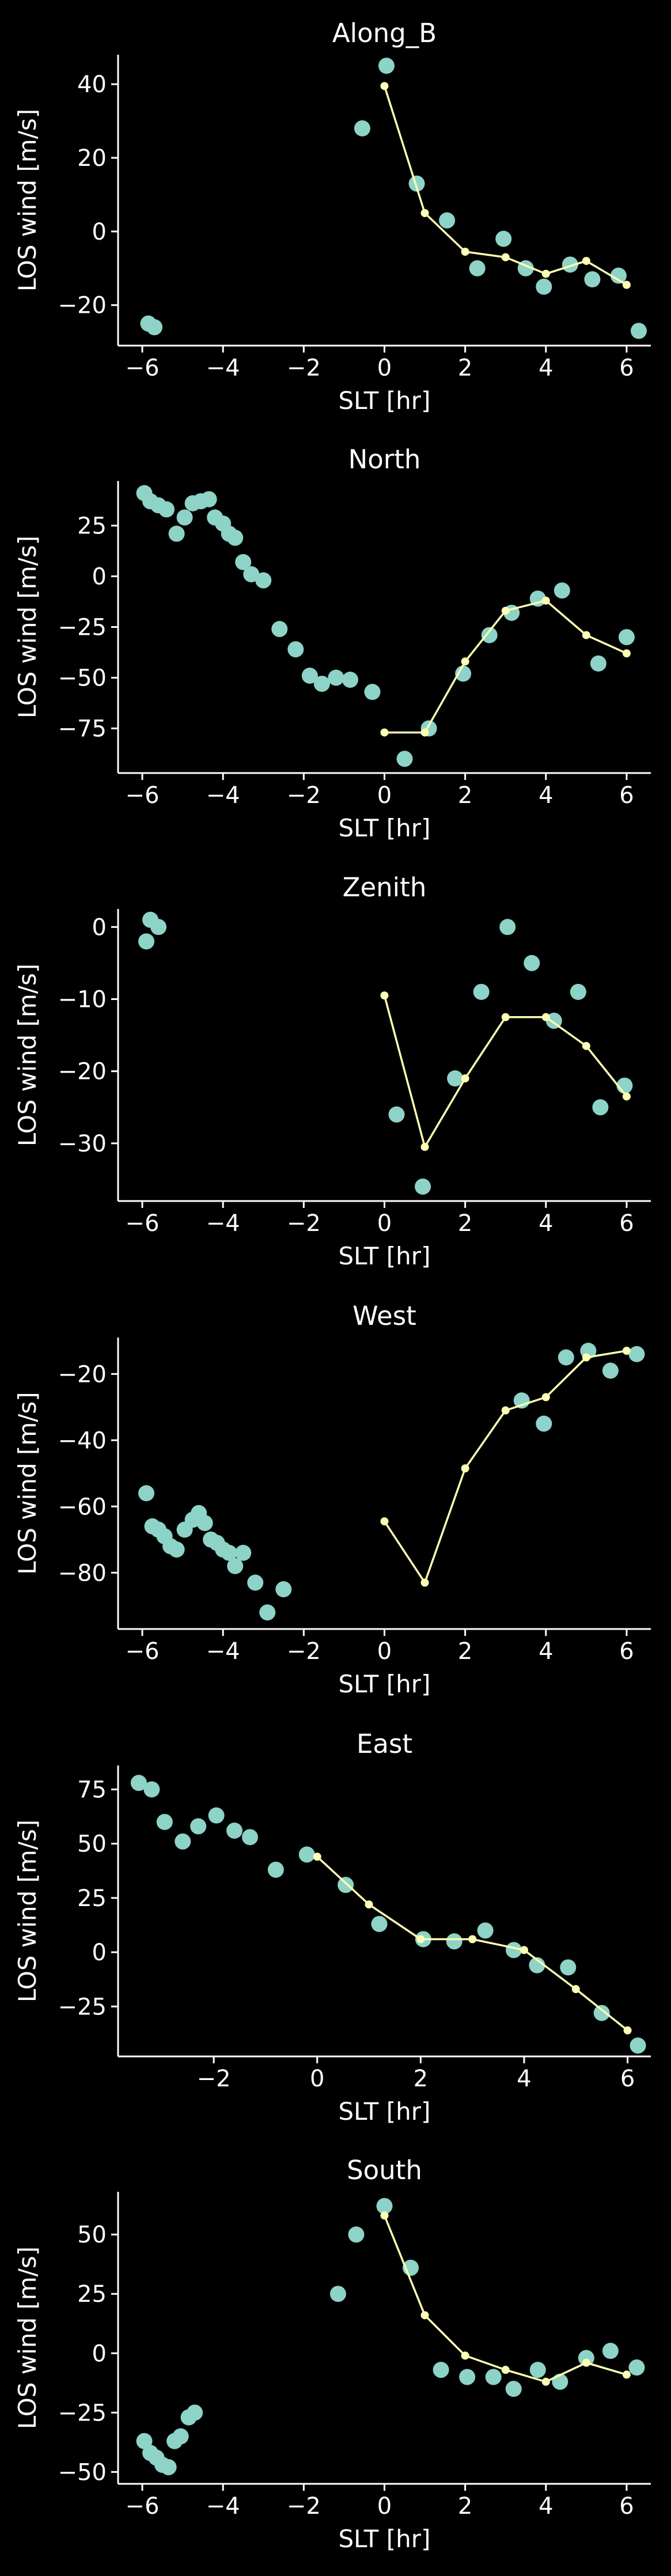 The height and width of the screenshot is (2576, 671). Describe the element at coordinates (82, 729) in the screenshot. I see `y-tick-label: −75` at that location.